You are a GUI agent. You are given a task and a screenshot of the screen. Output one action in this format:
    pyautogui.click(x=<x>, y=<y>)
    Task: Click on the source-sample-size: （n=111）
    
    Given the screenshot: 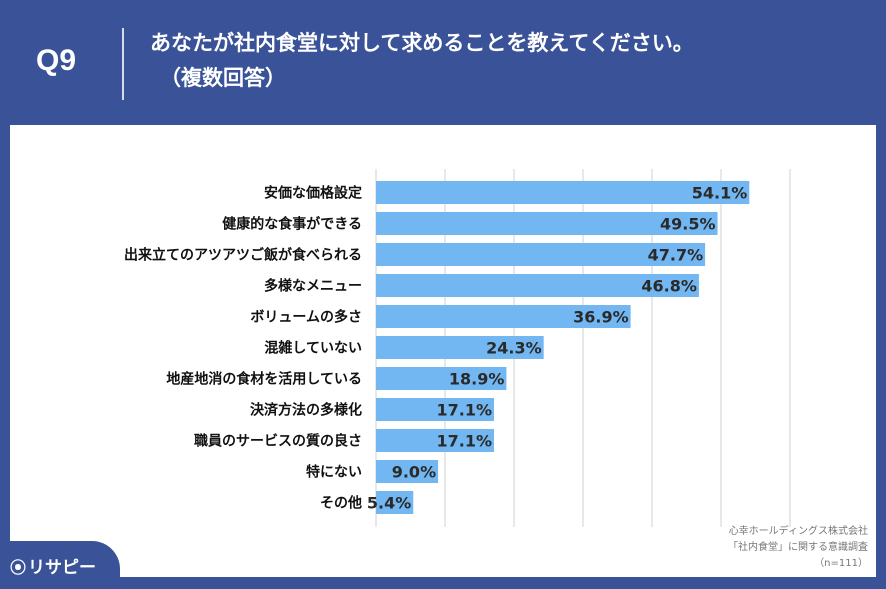 What is the action you would take?
    pyautogui.click(x=841, y=563)
    